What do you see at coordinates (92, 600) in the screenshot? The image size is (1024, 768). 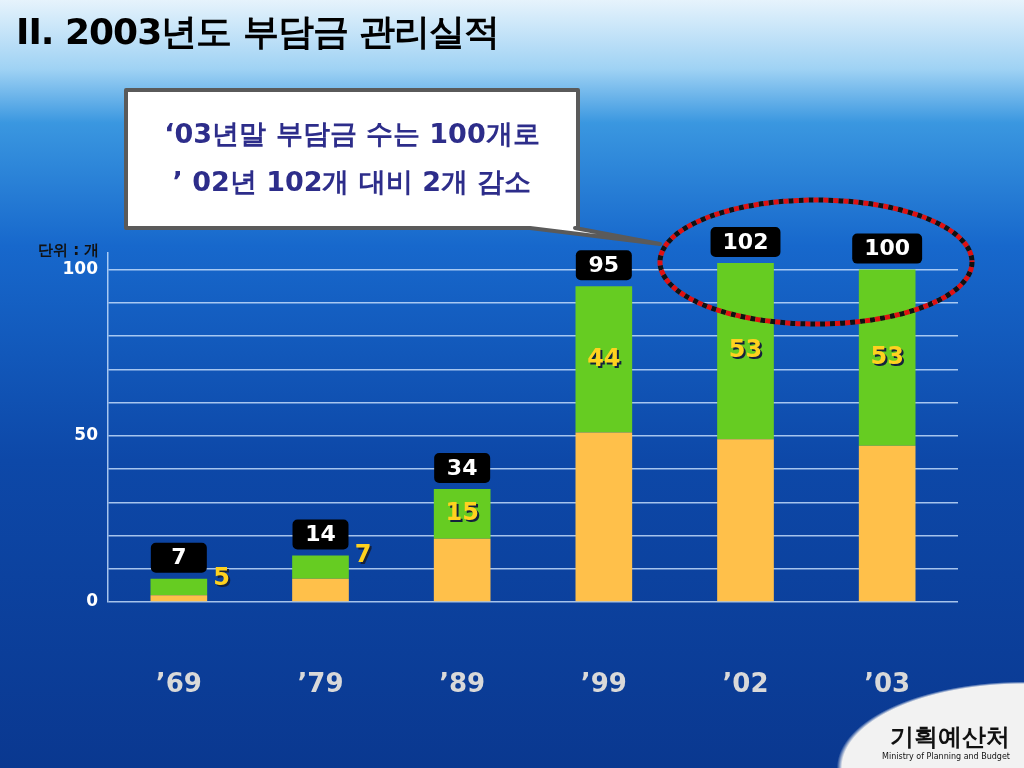 I see `y-tick-label: 0` at bounding box center [92, 600].